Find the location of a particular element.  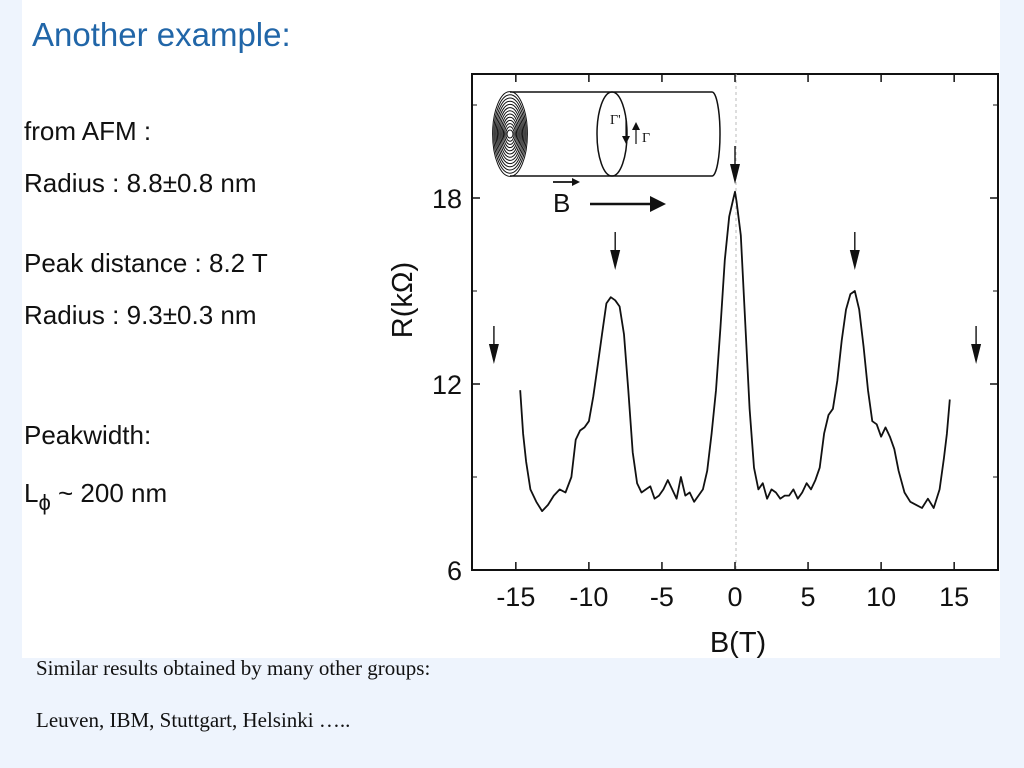

field-direction-arrow-head is located at coordinates (658, 204).